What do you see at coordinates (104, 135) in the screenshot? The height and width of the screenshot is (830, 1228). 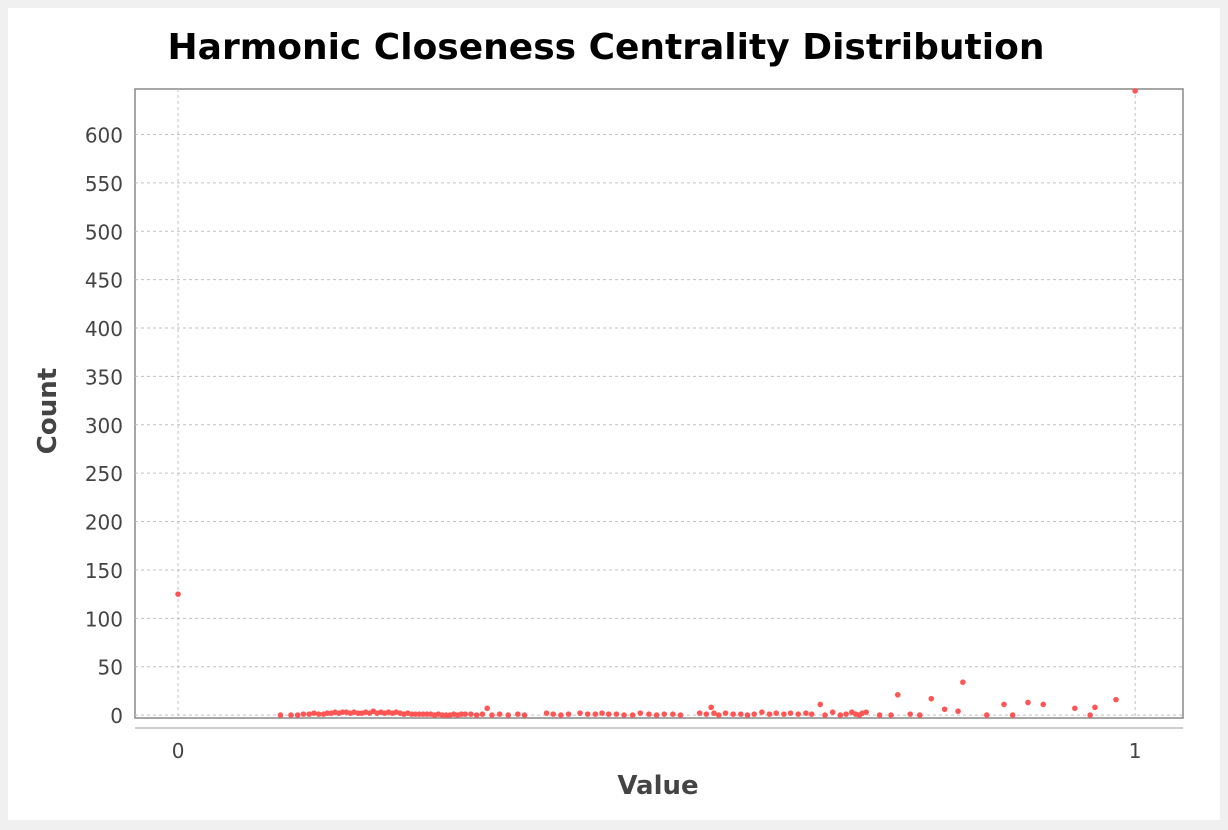 I see `y-tick-label: 600` at bounding box center [104, 135].